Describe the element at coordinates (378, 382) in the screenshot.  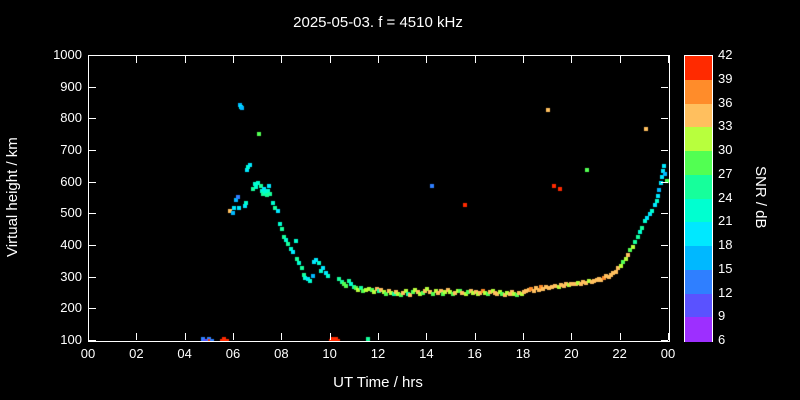
I see `x-axis-title: UT Time / hrs` at that location.